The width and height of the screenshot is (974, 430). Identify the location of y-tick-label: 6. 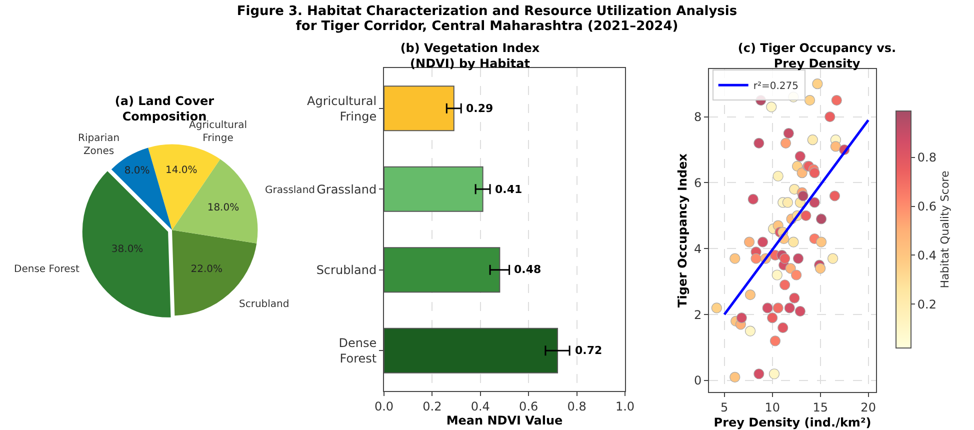
(698, 183).